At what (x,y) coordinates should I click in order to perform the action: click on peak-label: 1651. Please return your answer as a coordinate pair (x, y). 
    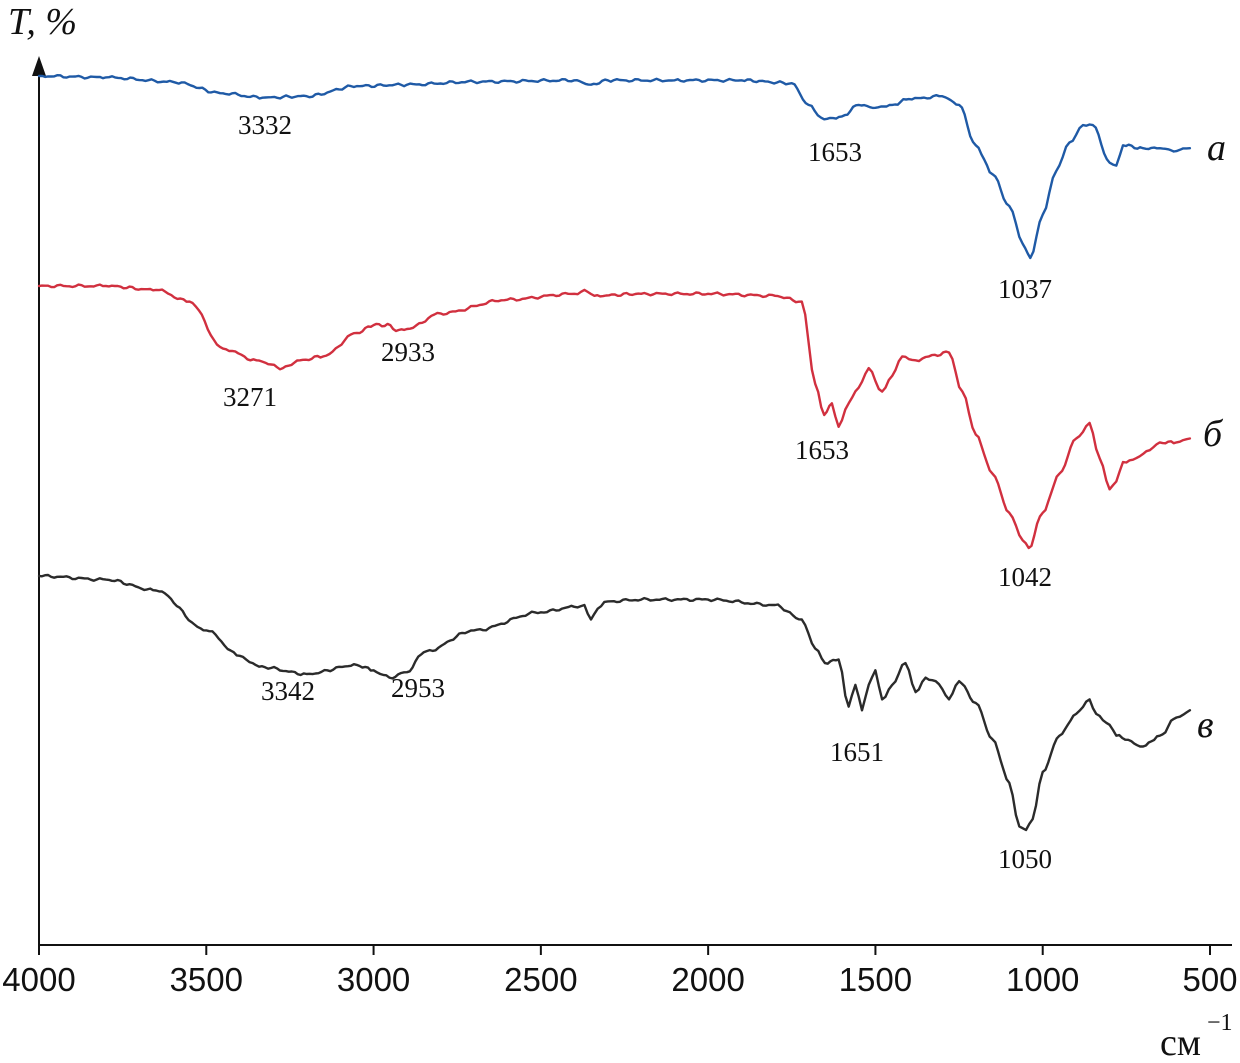
    Looking at the image, I should click on (857, 752).